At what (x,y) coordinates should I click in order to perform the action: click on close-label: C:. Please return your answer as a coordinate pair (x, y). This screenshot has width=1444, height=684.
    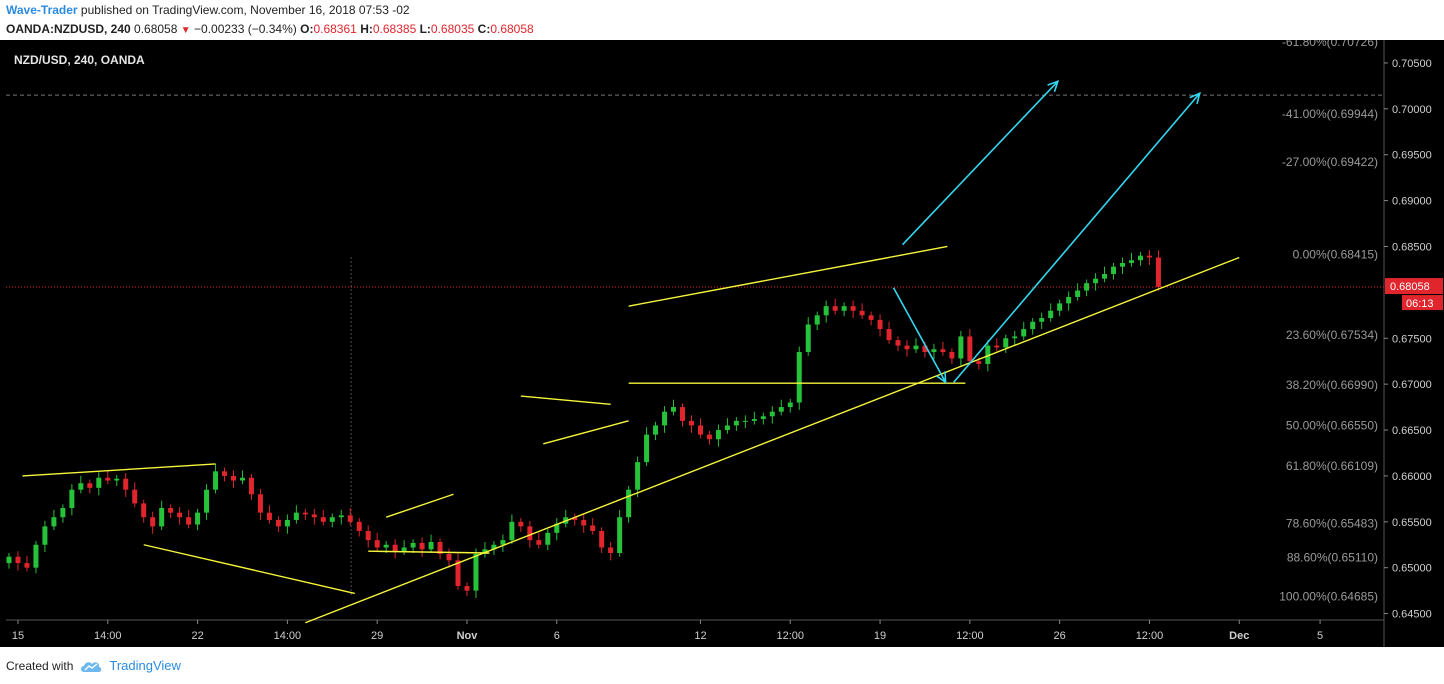
    Looking at the image, I should click on (484, 29).